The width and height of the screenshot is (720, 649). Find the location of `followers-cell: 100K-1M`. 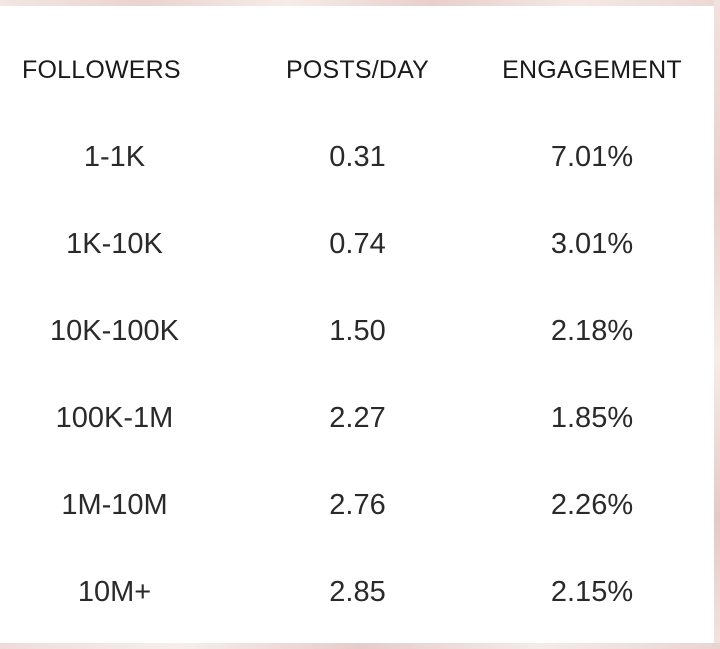

followers-cell: 100K-1M is located at coordinates (114, 418).